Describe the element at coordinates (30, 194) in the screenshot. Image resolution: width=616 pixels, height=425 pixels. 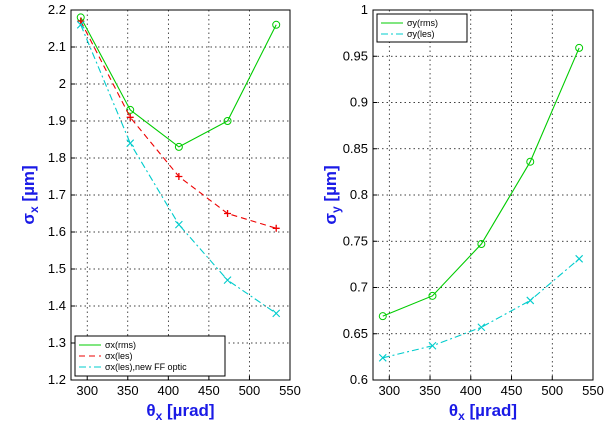
I see `y-axis-label: σx [µm]` at that location.